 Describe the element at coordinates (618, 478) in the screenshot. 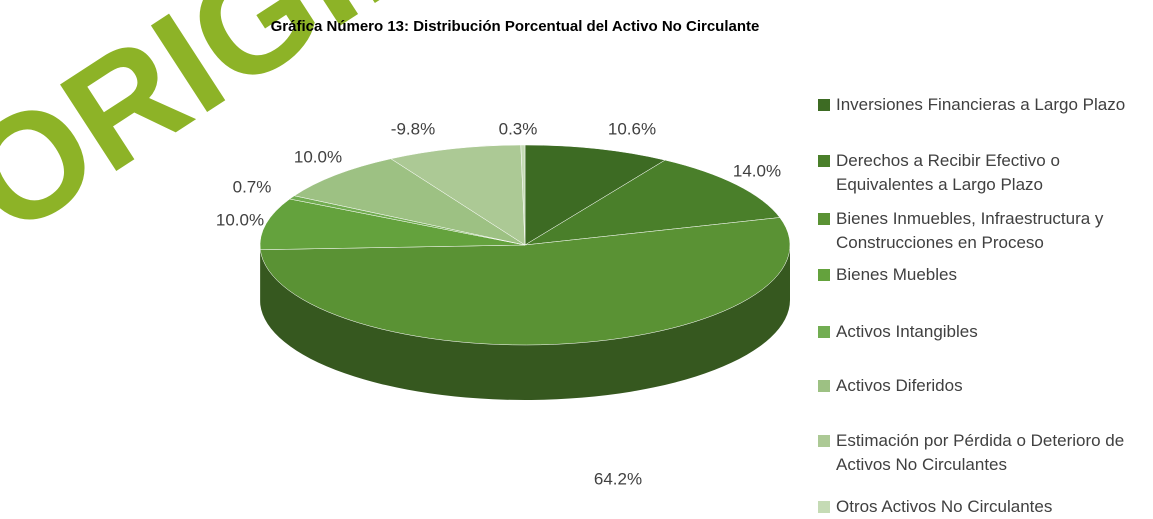

I see `data-label: 64.2%` at that location.